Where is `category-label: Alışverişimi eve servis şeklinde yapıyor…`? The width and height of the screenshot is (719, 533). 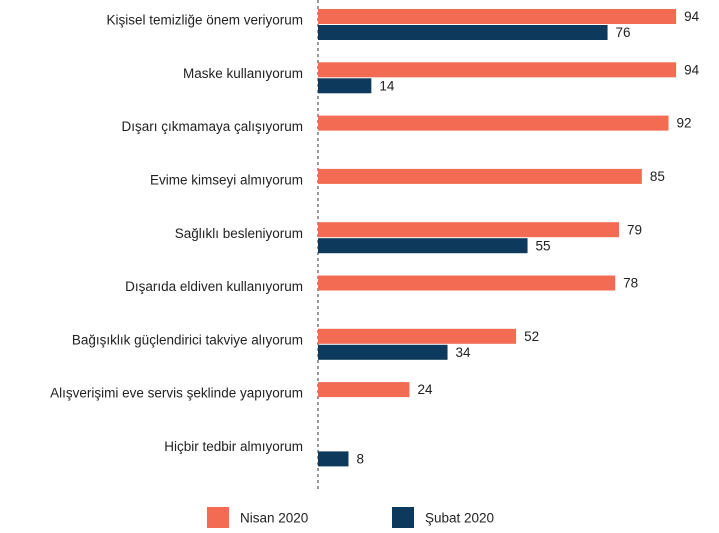 category-label: Alışverişimi eve servis şeklinde yapıyor… is located at coordinates (176, 393).